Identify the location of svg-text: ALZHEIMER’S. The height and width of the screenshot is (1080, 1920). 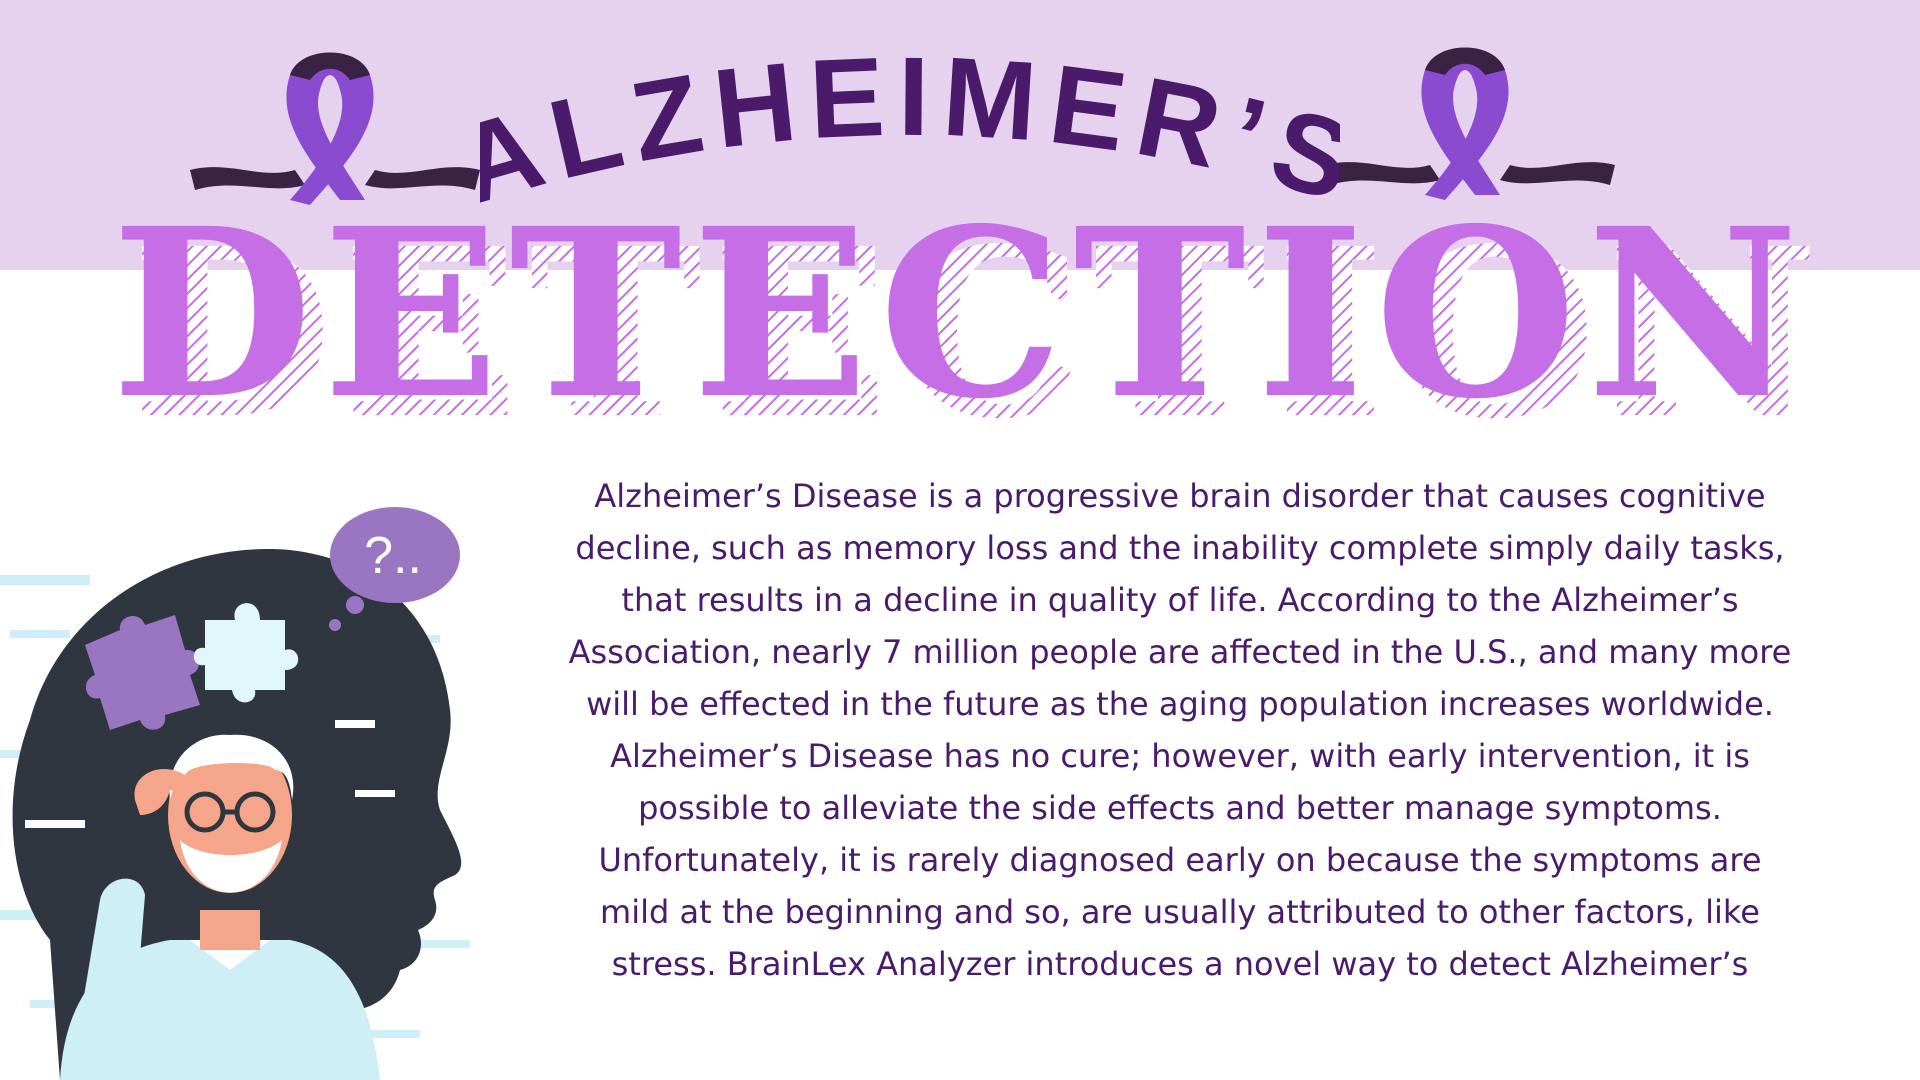
(910, 126).